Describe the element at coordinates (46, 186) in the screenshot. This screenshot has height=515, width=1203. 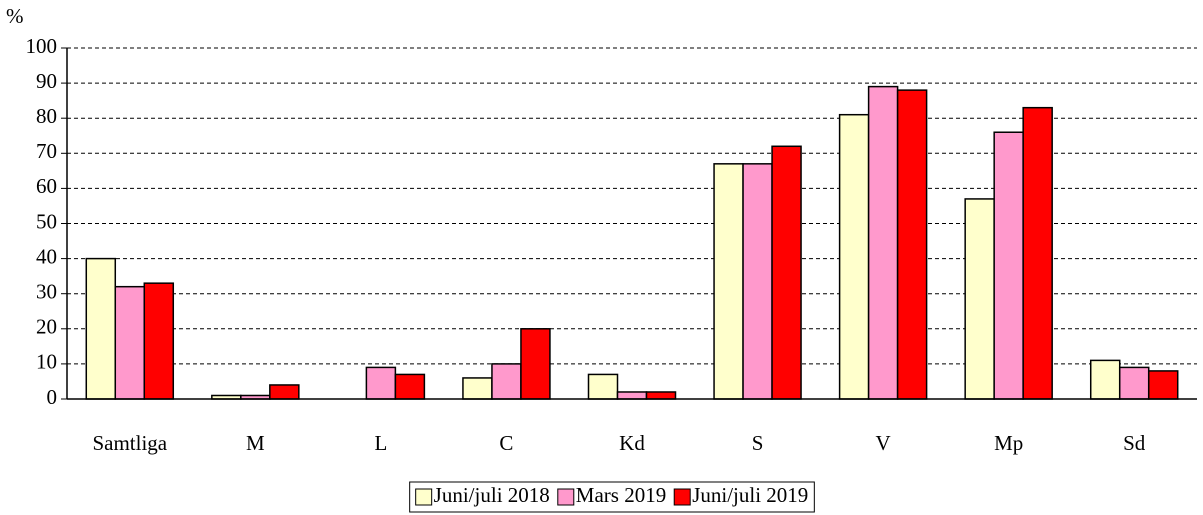
I see `y-tick-label: 60` at that location.